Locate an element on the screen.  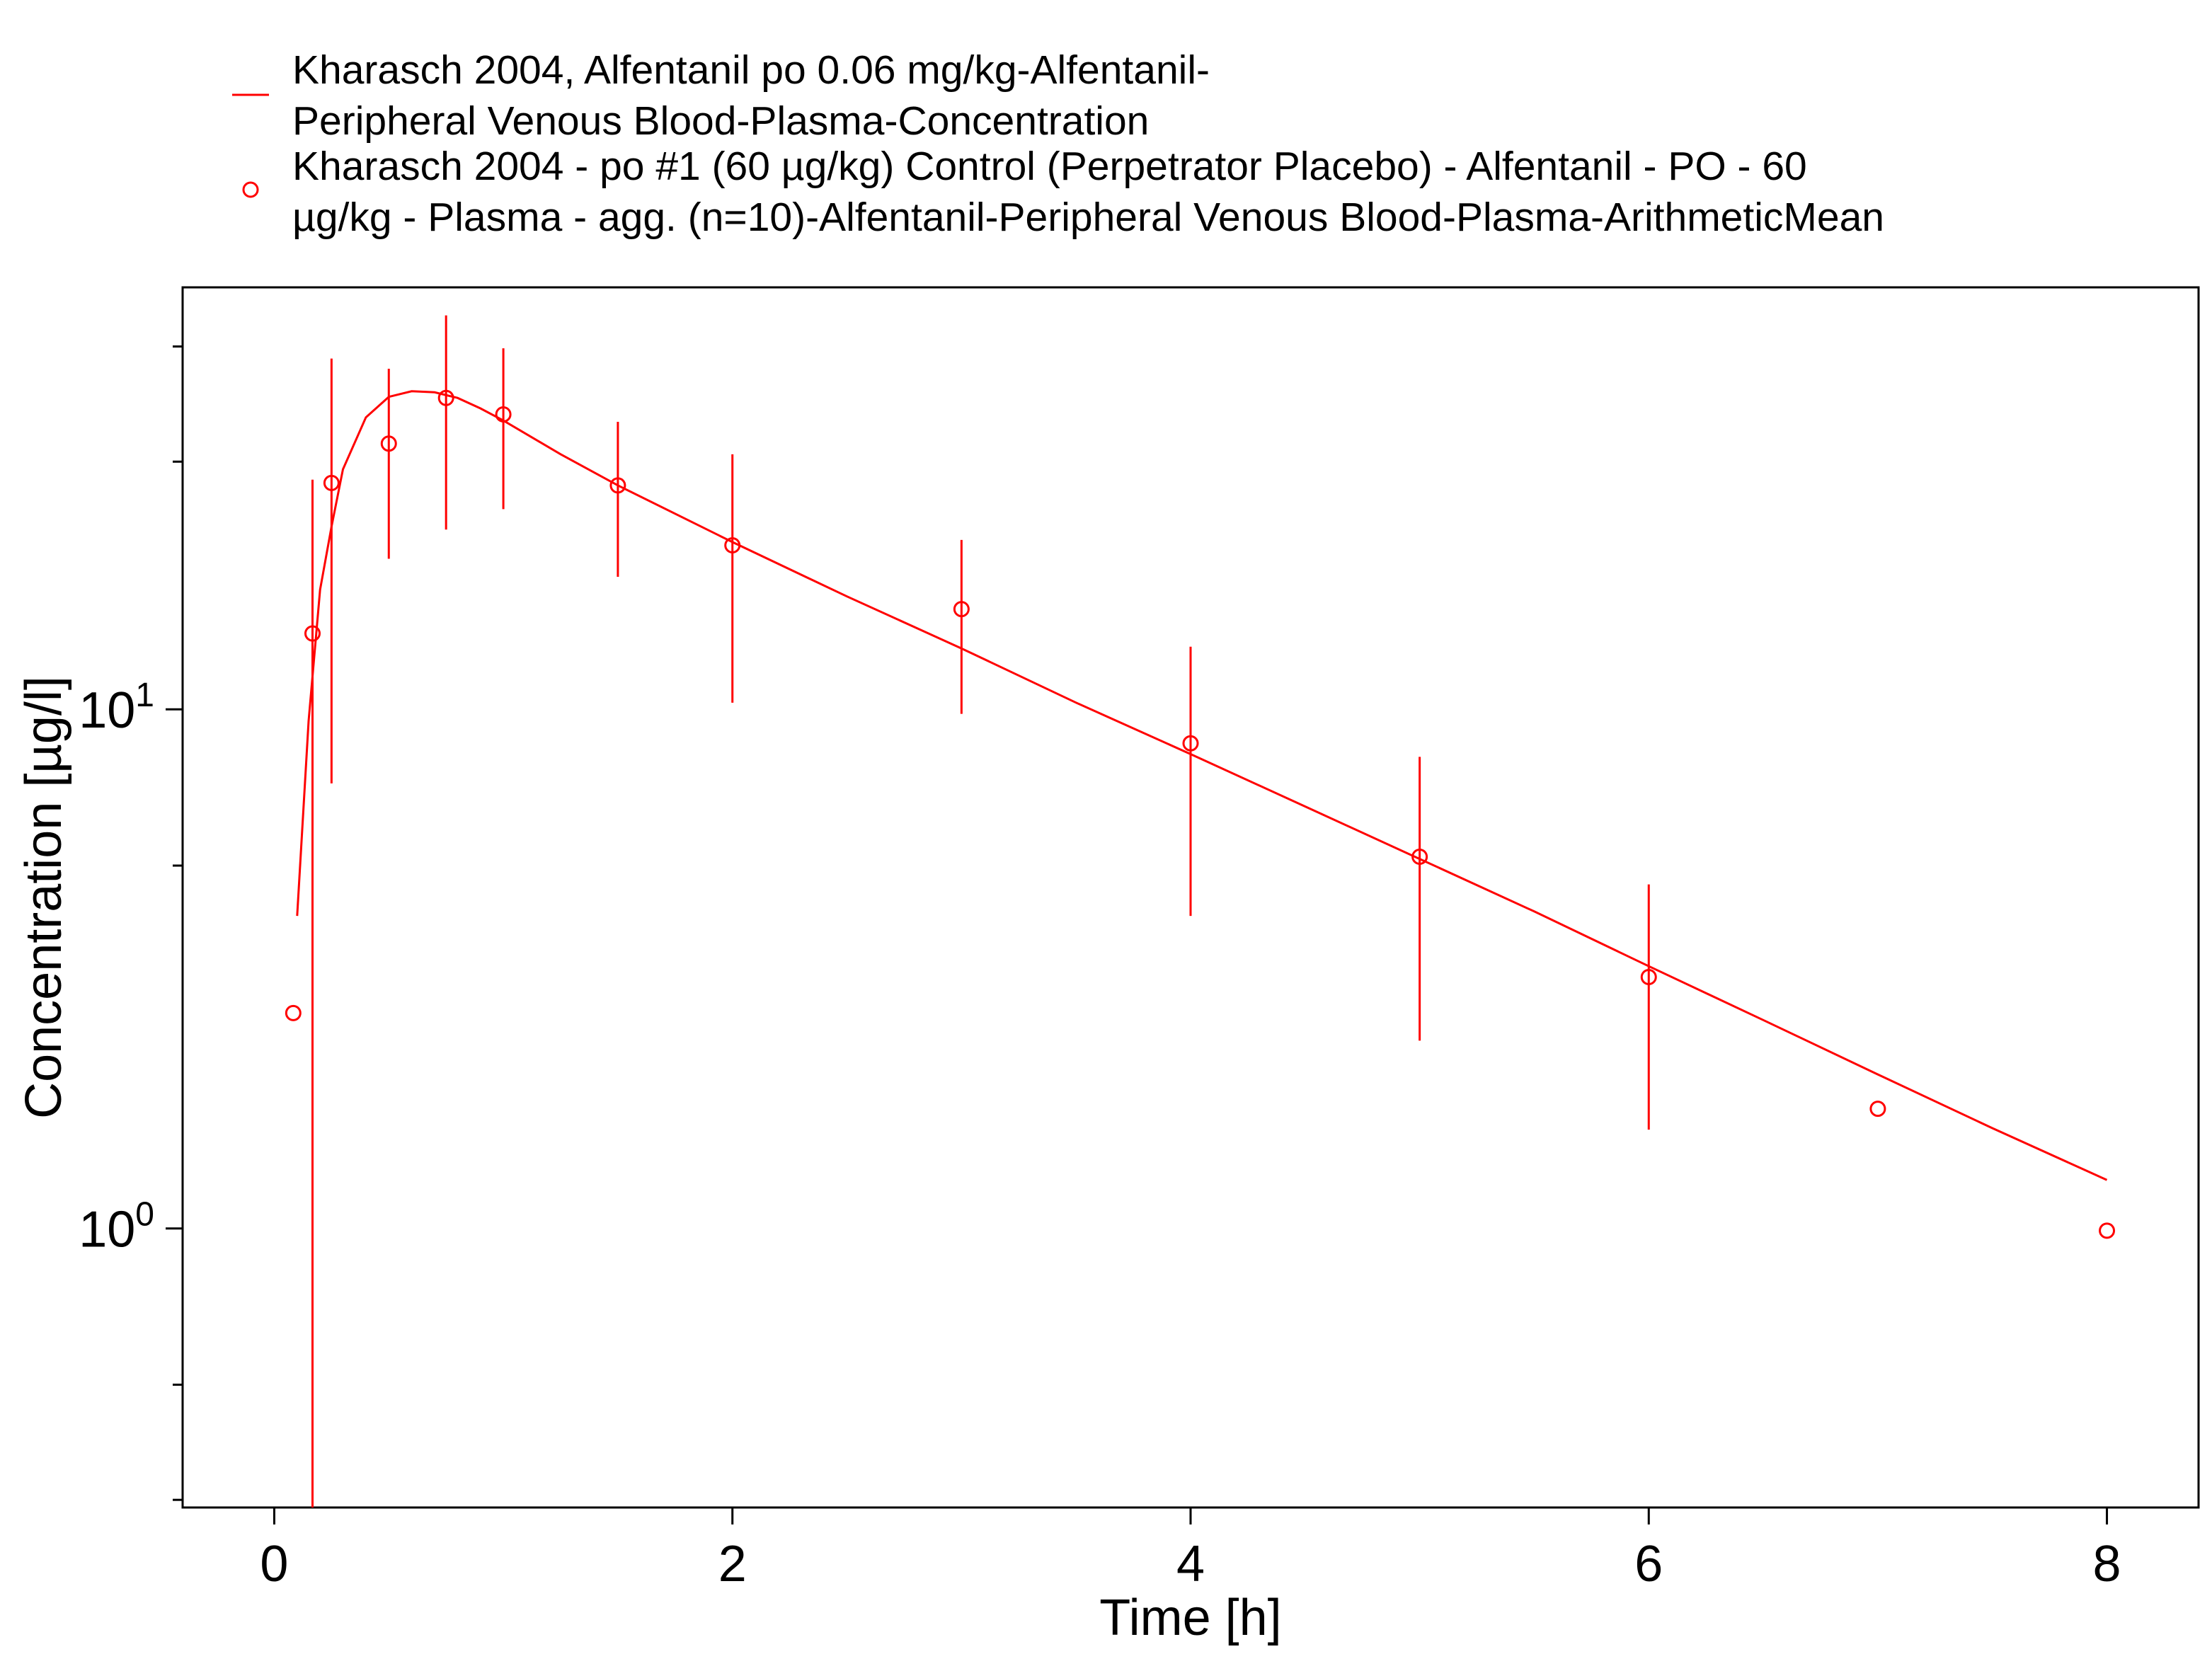
x-axis-ticks: 0 2 4 6 8 is located at coordinates (1190, 1549).